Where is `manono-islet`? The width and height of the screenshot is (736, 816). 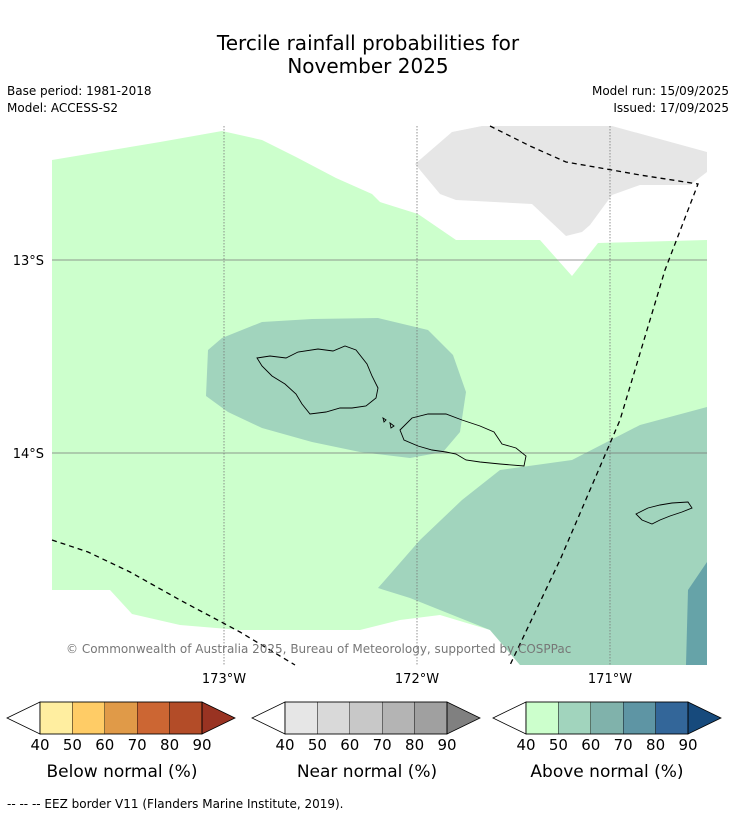 manono-islet is located at coordinates (384, 419).